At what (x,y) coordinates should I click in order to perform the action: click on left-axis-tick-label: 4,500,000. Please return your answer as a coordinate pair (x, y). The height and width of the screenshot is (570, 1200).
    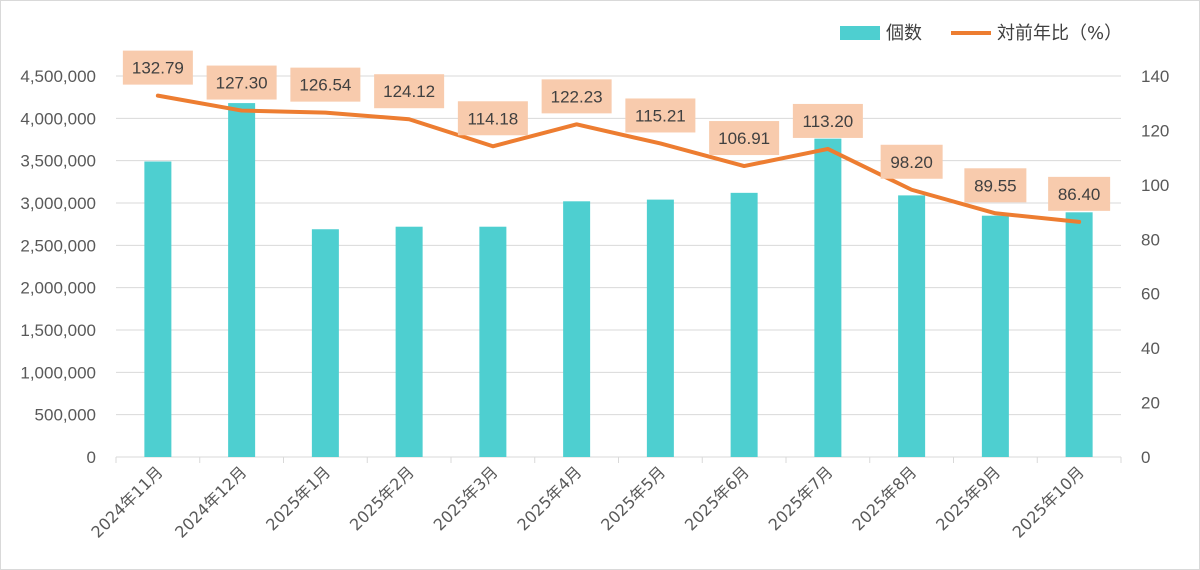
    Looking at the image, I should click on (58, 76).